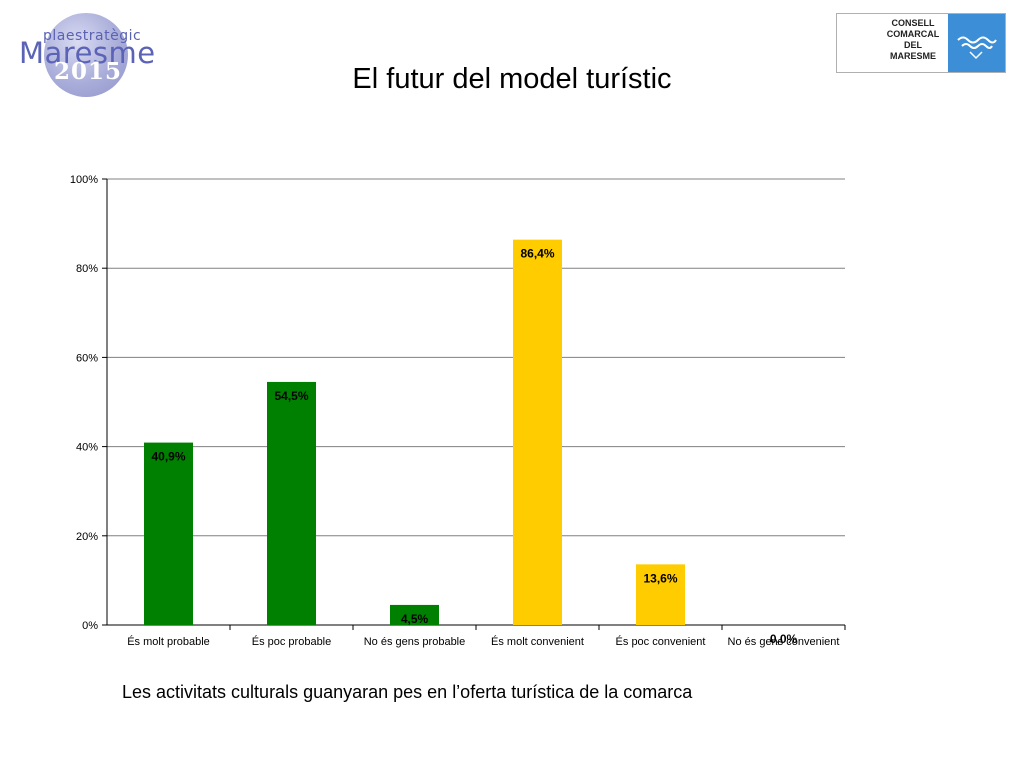 The width and height of the screenshot is (1024, 768). I want to click on wave-emblem-svg, so click(977, 48).